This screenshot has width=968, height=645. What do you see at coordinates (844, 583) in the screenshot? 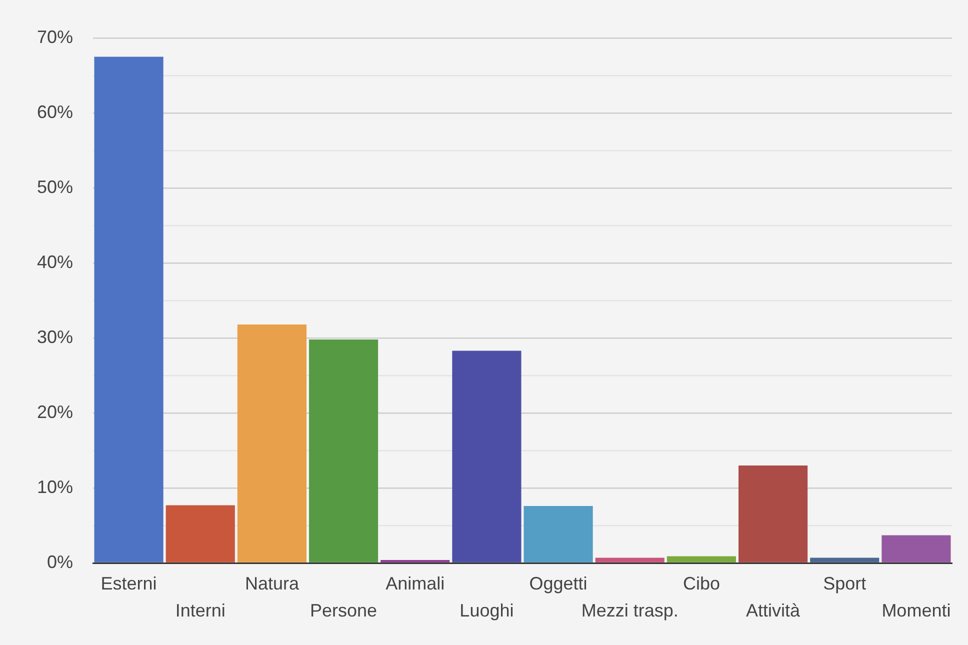
I see `x-tick-label: Sport` at bounding box center [844, 583].